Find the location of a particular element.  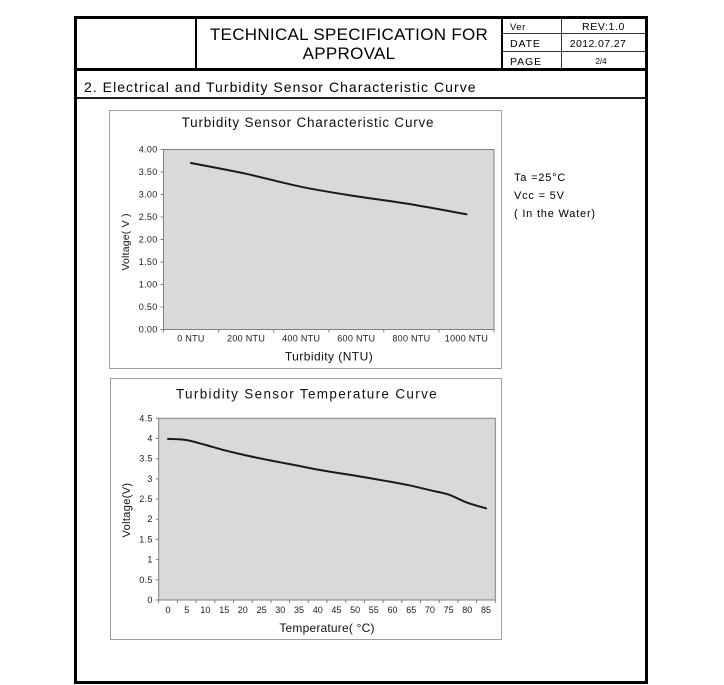

svg-text: 2.00 is located at coordinates (148, 240).